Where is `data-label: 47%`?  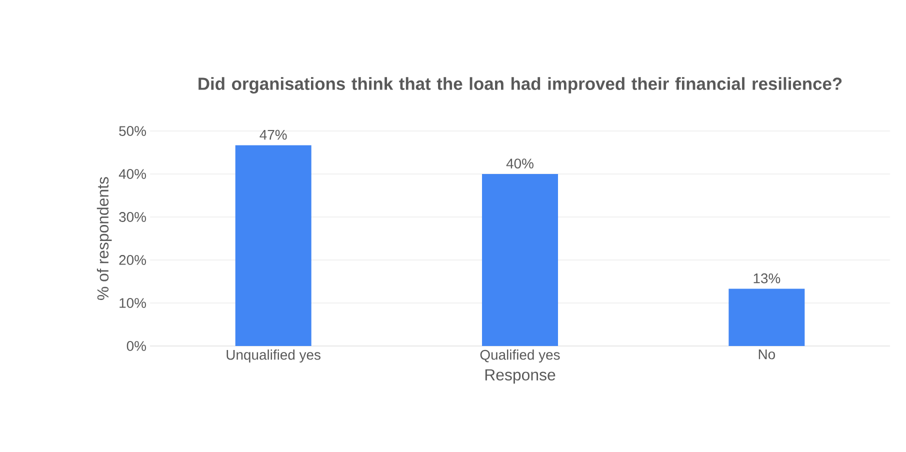 data-label: 47% is located at coordinates (273, 135).